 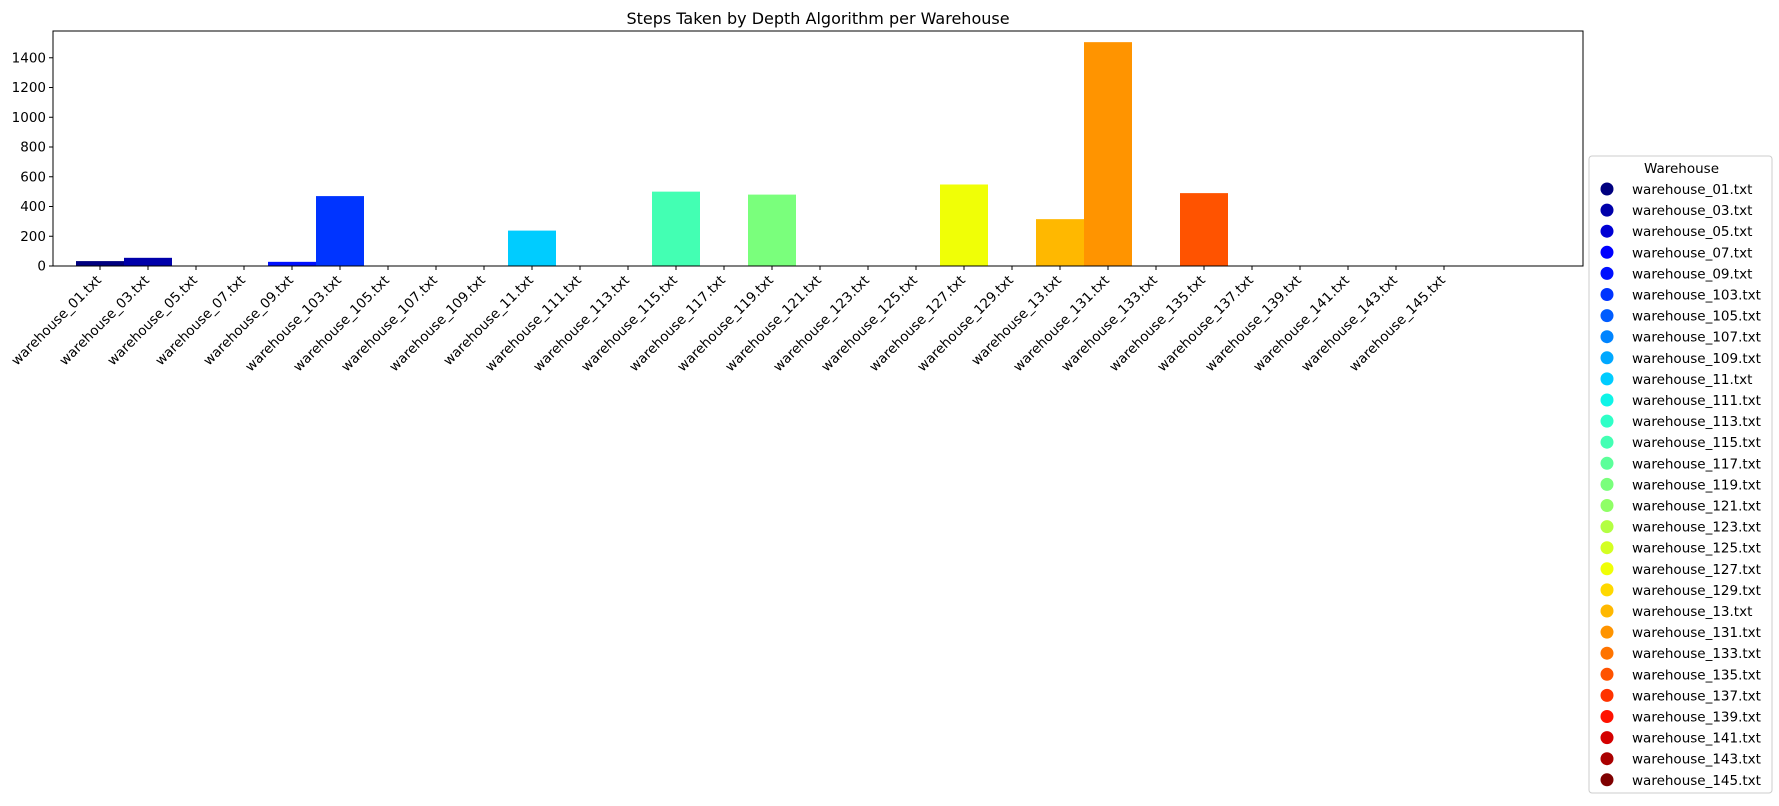 What do you see at coordinates (1696, 443) in the screenshot?
I see `legend-entry-label: warehouse_115.txt` at bounding box center [1696, 443].